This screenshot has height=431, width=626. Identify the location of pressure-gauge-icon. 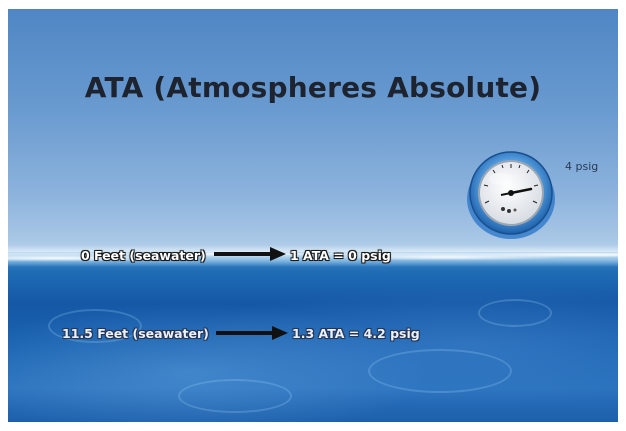
(511, 195).